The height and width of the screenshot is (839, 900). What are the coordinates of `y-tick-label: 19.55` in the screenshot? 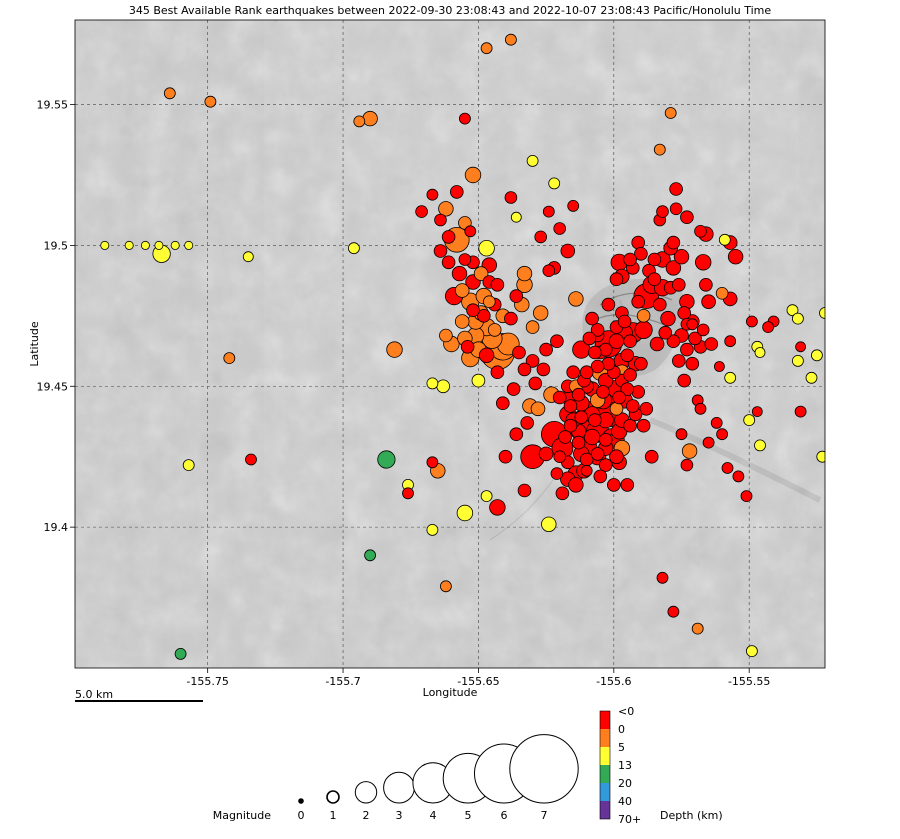 It's located at (53, 105).